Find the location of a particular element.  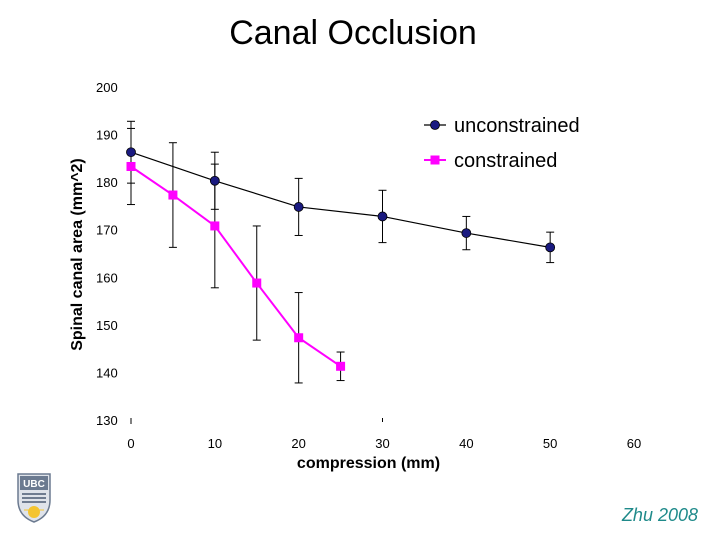

source-credit: Zhu 2008 is located at coordinates (659, 515).